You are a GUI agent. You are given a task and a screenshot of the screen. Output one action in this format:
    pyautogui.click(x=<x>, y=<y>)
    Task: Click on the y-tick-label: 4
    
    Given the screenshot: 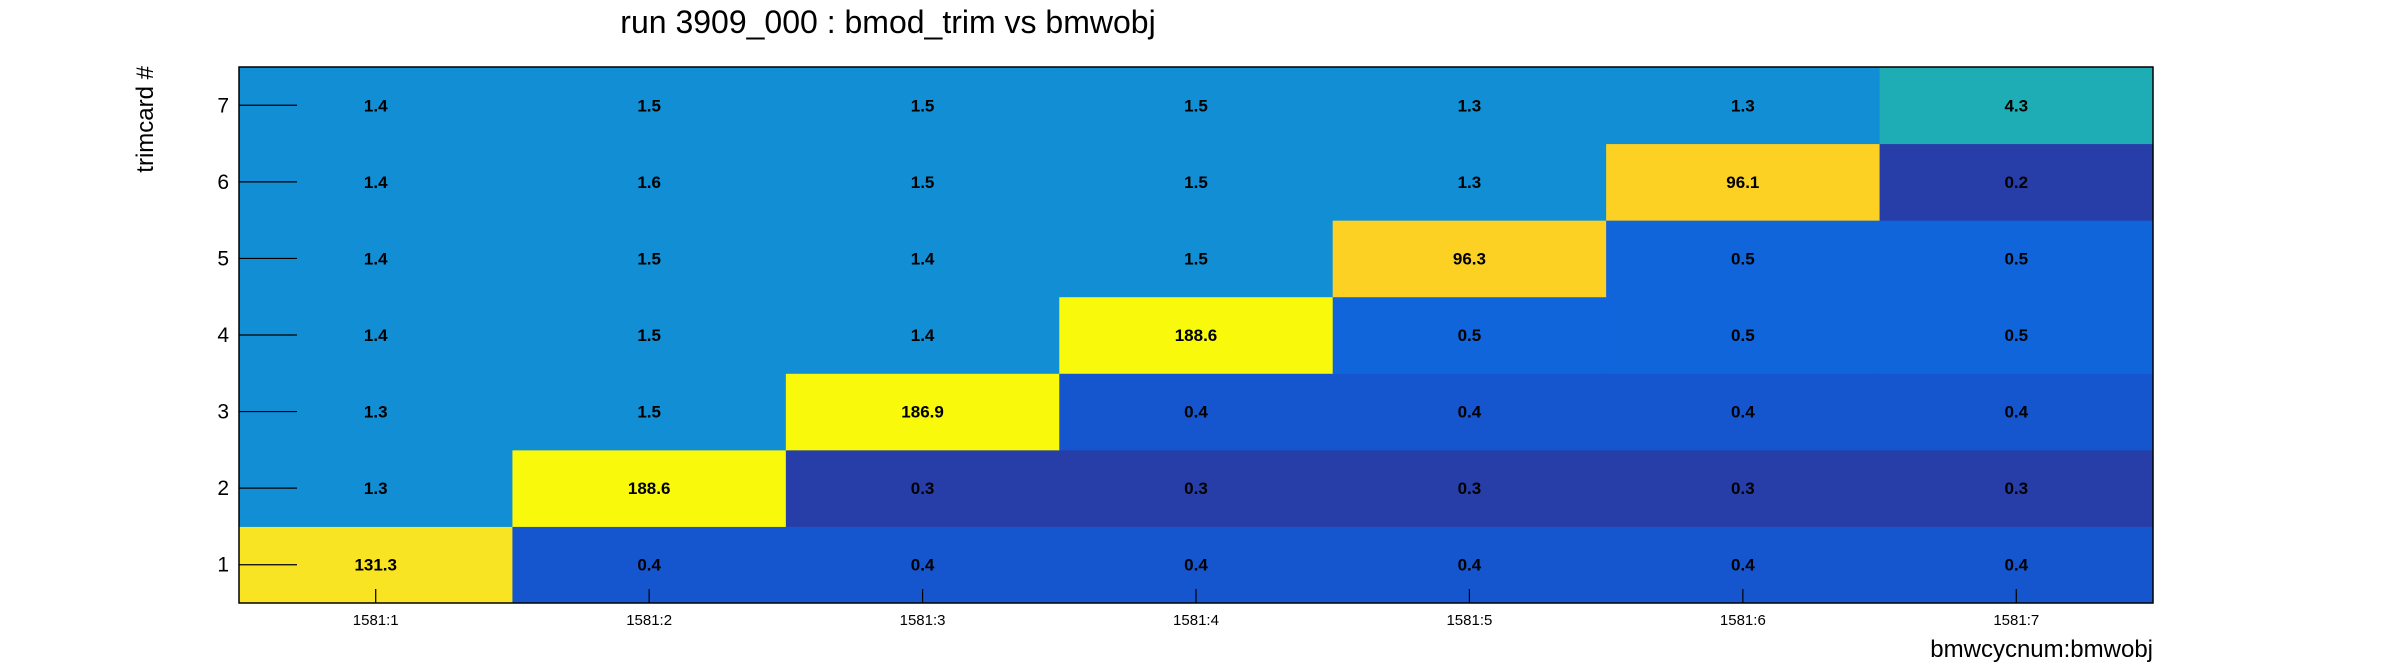 What is the action you would take?
    pyautogui.click(x=223, y=335)
    